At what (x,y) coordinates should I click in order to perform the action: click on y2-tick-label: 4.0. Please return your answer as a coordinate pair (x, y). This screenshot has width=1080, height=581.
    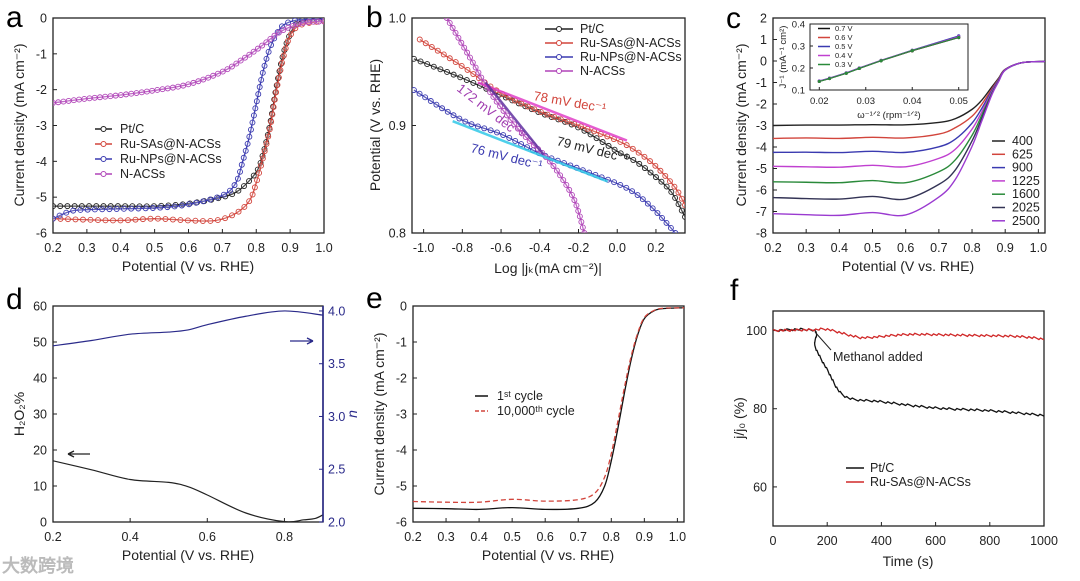
    Looking at the image, I should click on (336, 311).